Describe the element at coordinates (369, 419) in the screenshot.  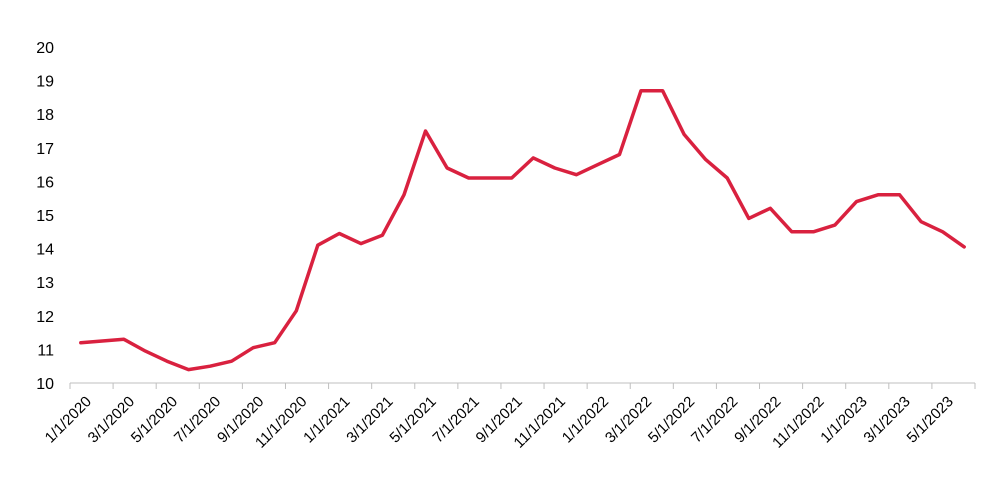
I see `x-tick-label: 3/1/2021` at that location.